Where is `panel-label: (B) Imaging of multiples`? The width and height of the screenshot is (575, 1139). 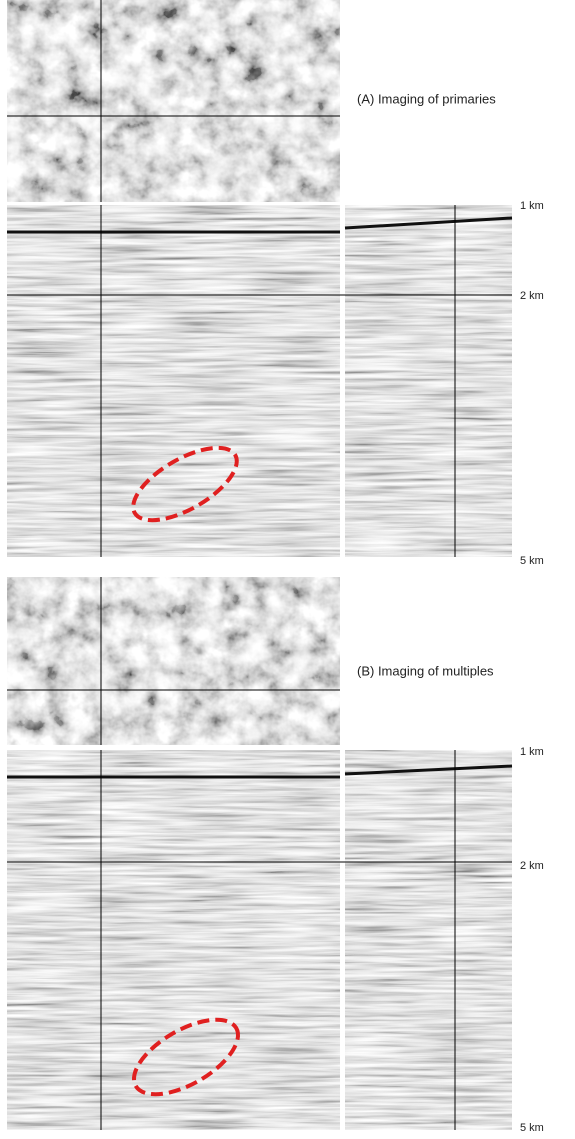 panel-label: (B) Imaging of multiples is located at coordinates (425, 670).